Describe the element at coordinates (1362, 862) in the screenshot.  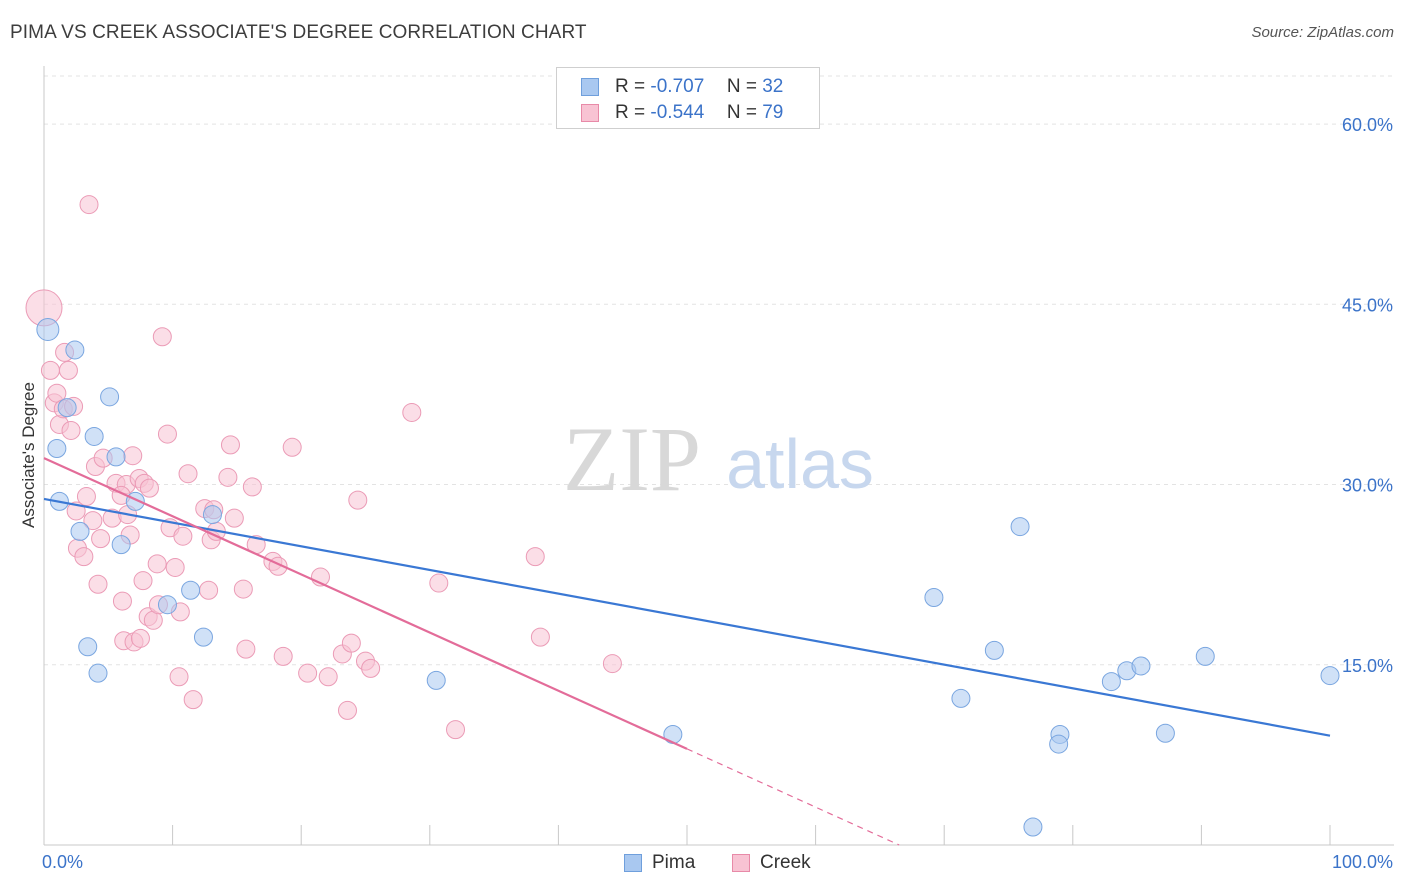
I see `x-tick-label: 100.0%` at that location.